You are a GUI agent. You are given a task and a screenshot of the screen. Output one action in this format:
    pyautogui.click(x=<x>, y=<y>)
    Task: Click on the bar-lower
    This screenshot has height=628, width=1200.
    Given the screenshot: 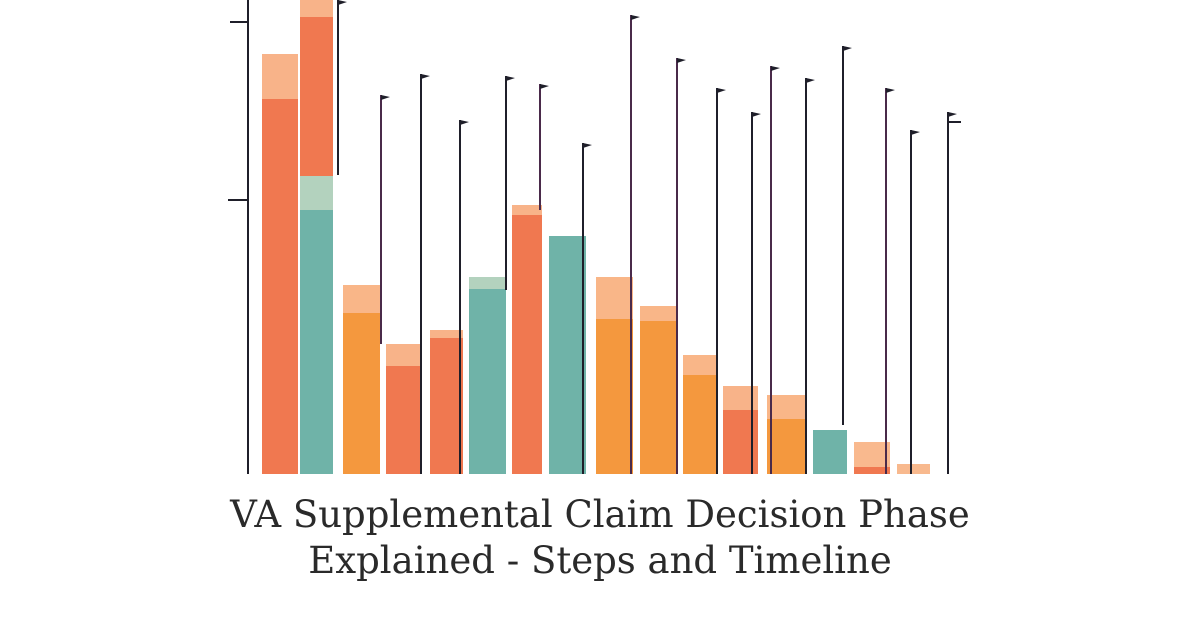 What is the action you would take?
    pyautogui.click(x=361, y=419)
    